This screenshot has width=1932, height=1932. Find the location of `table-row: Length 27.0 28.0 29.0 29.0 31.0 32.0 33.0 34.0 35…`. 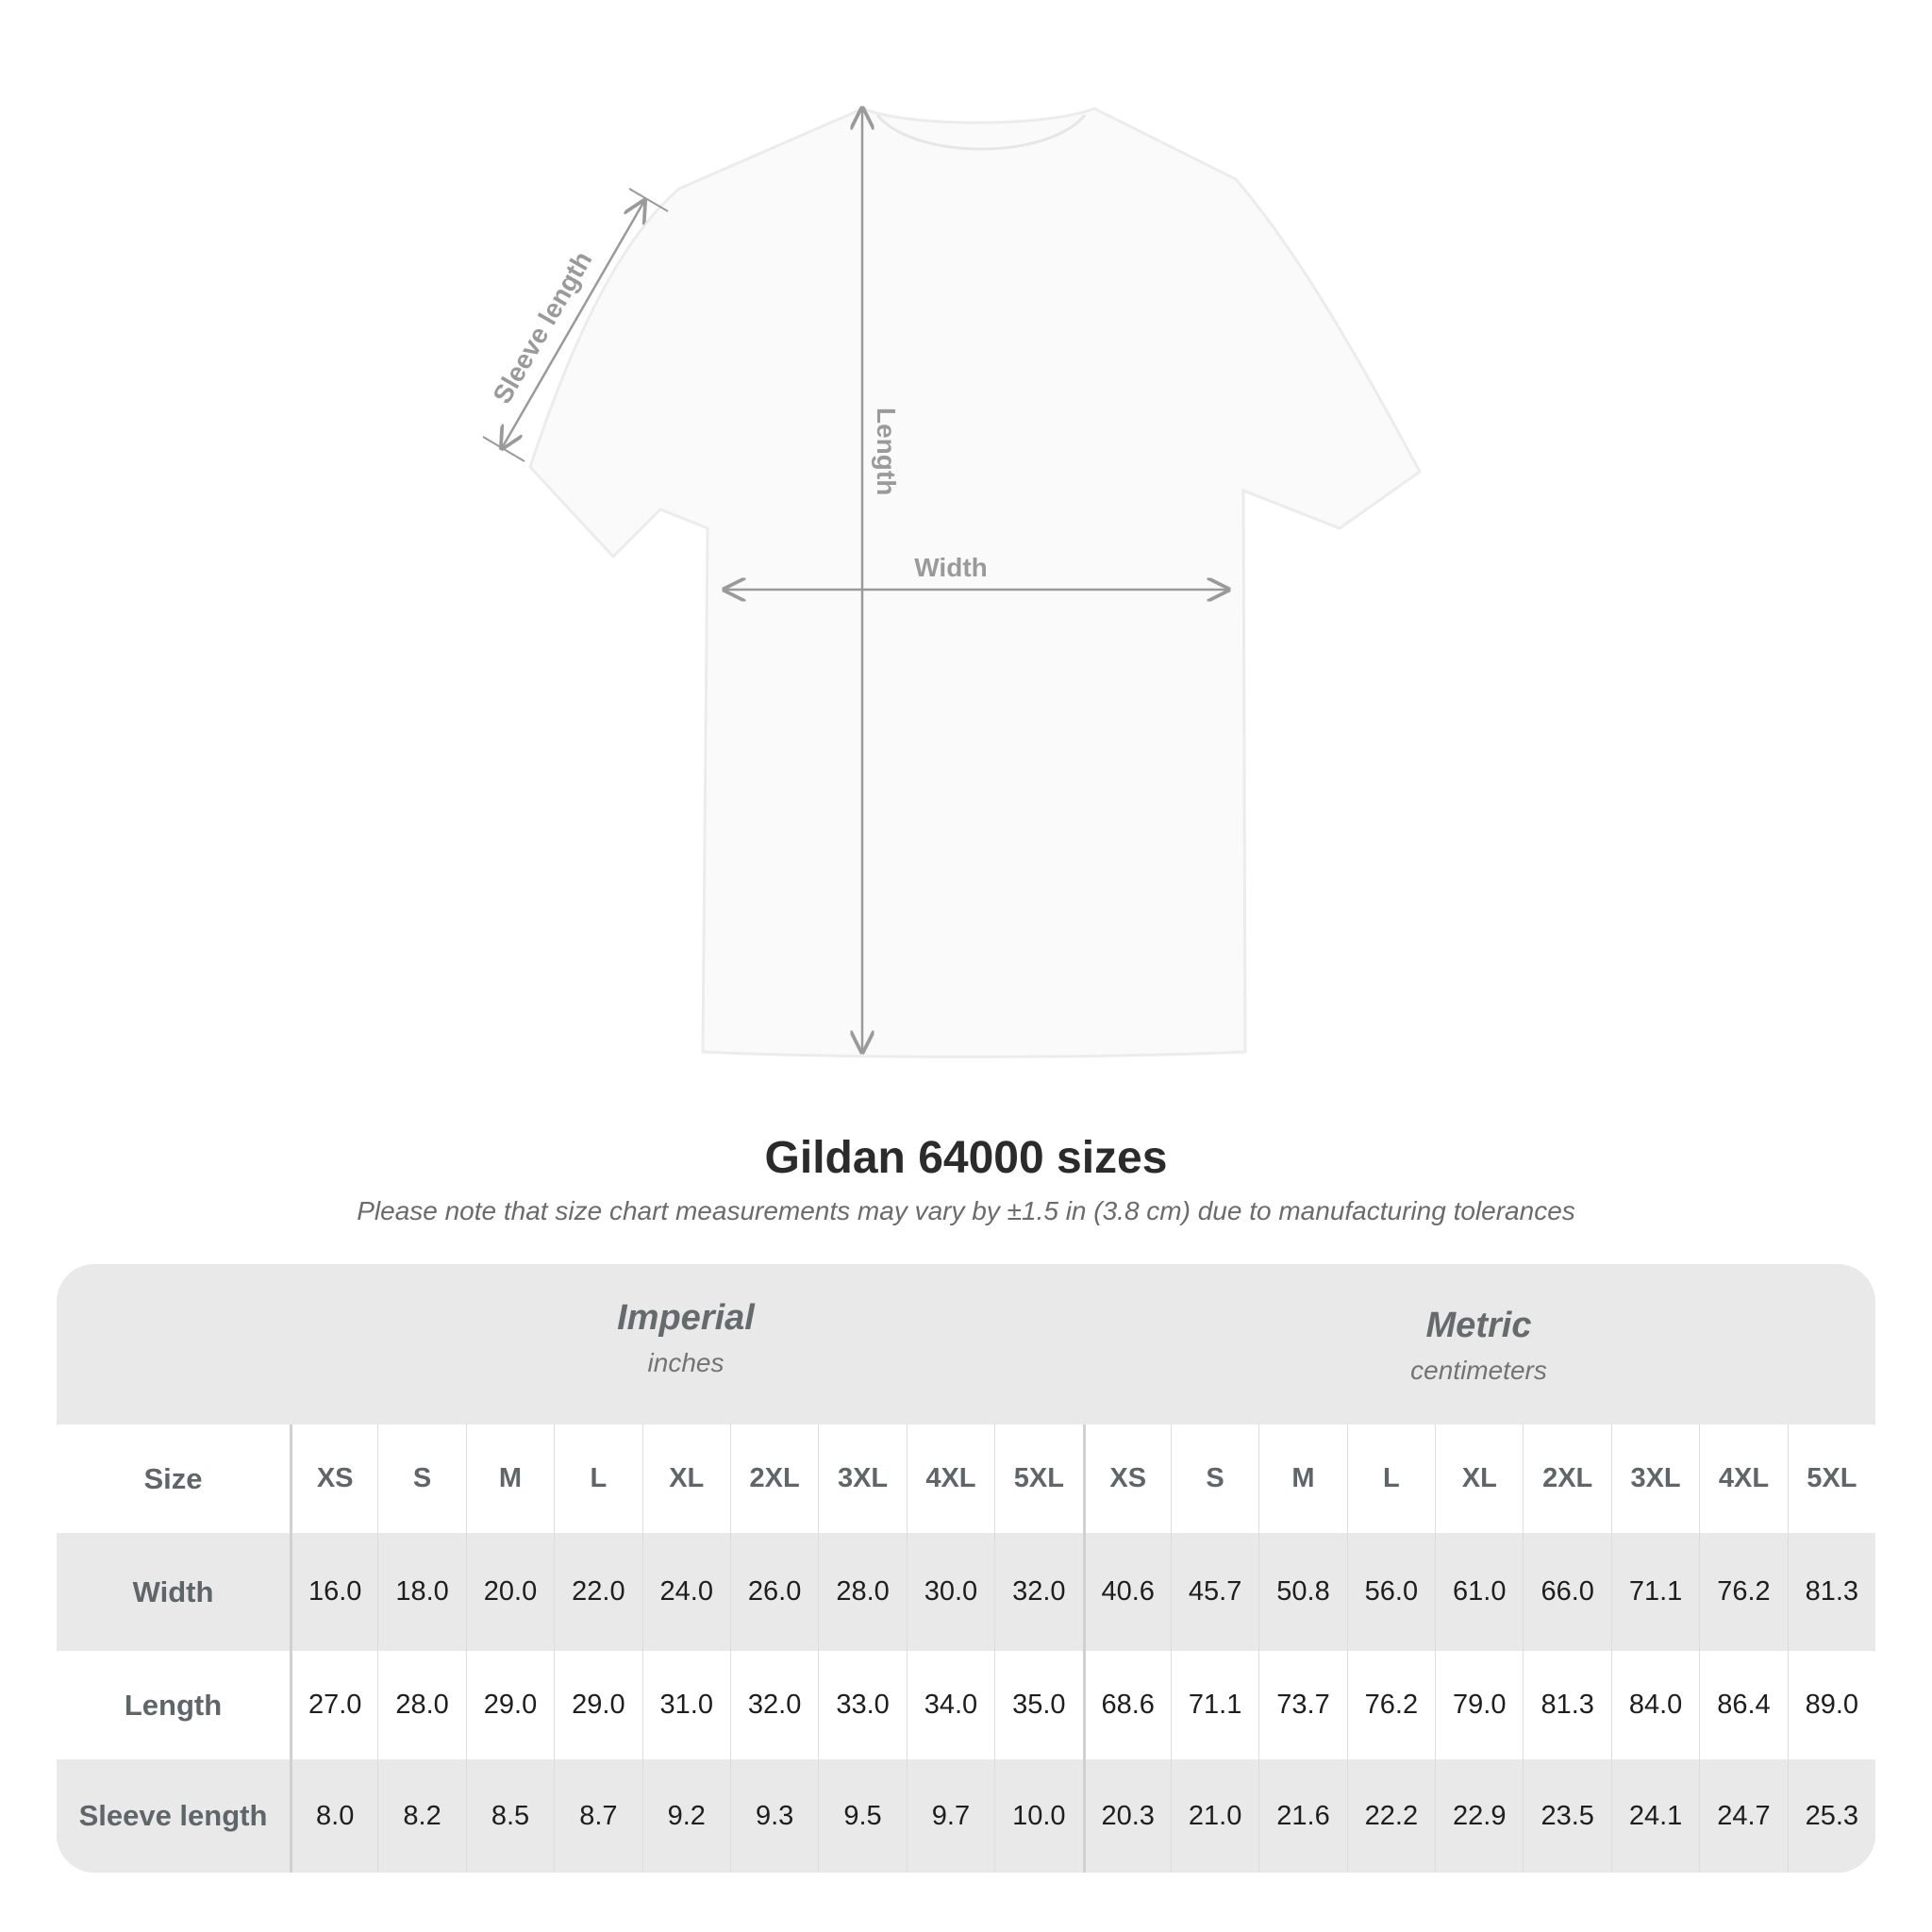

table-row: Length 27.0 28.0 29.0 29.0 31.0 32.0 33.0 34.0 35… is located at coordinates (966, 1705).